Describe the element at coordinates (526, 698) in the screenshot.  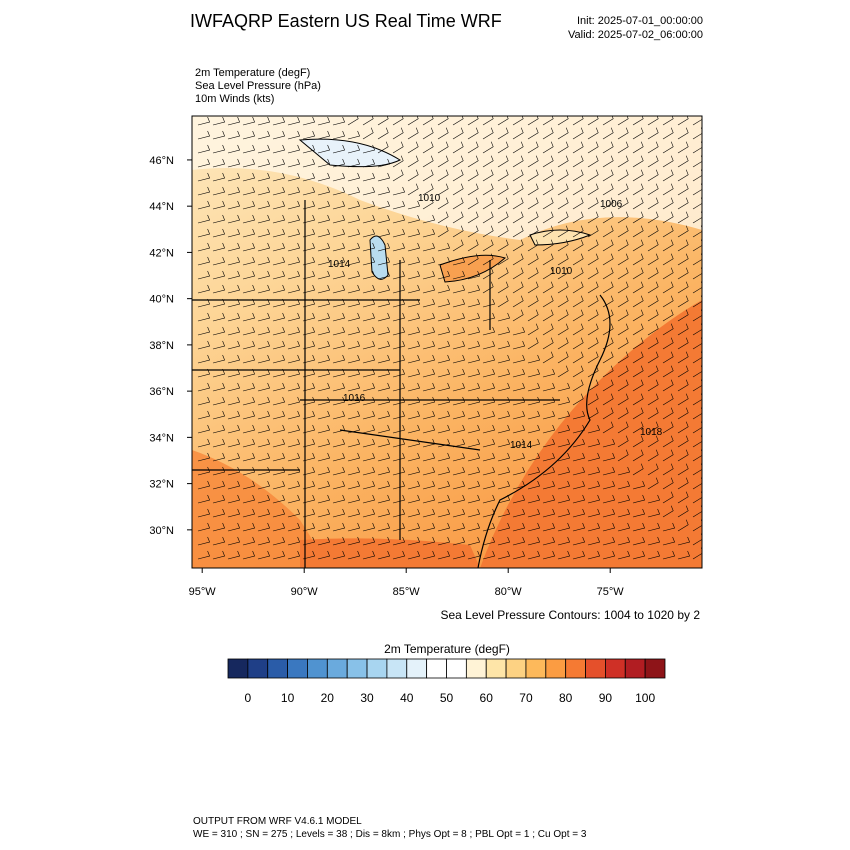
I see `colorbar-tick-label: 70` at that location.